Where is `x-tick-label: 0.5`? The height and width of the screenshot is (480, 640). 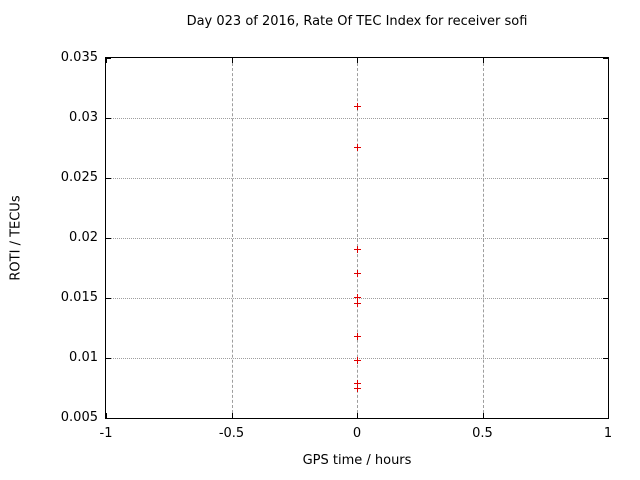
x-tick-label: 0.5 is located at coordinates (482, 433).